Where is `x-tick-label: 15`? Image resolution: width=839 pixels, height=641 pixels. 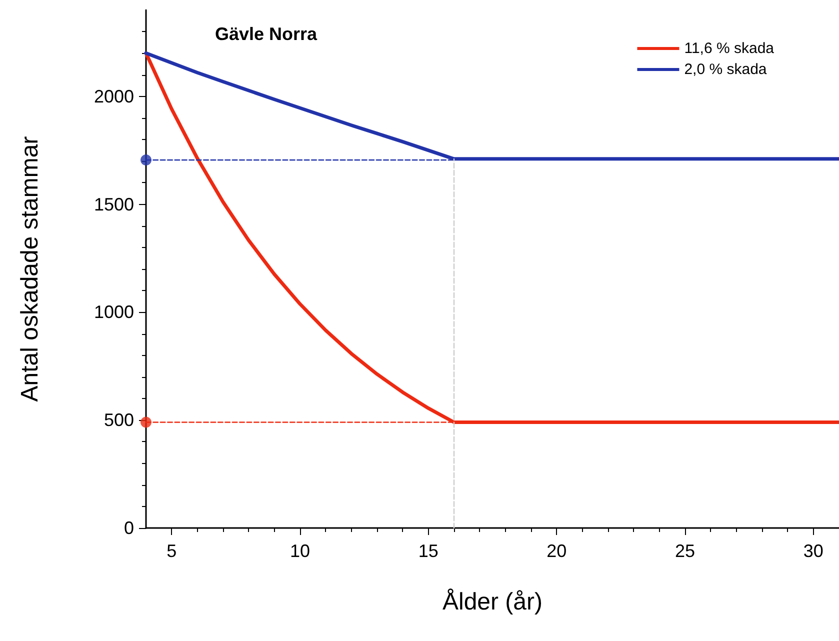
x-tick-label: 15 is located at coordinates (428, 551).